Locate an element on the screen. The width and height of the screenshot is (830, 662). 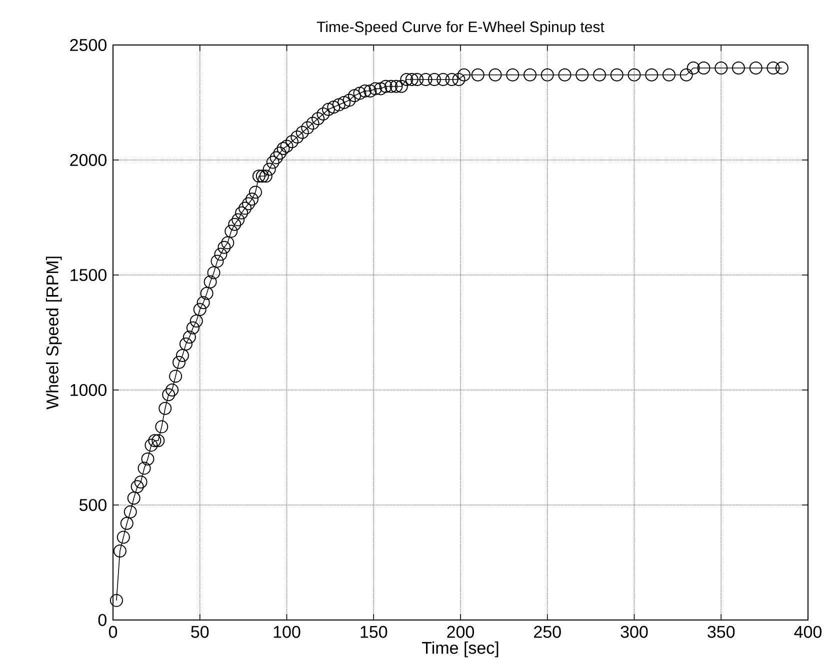
y-axis-title: Wheel Speed [RPM] is located at coordinates (54, 333).